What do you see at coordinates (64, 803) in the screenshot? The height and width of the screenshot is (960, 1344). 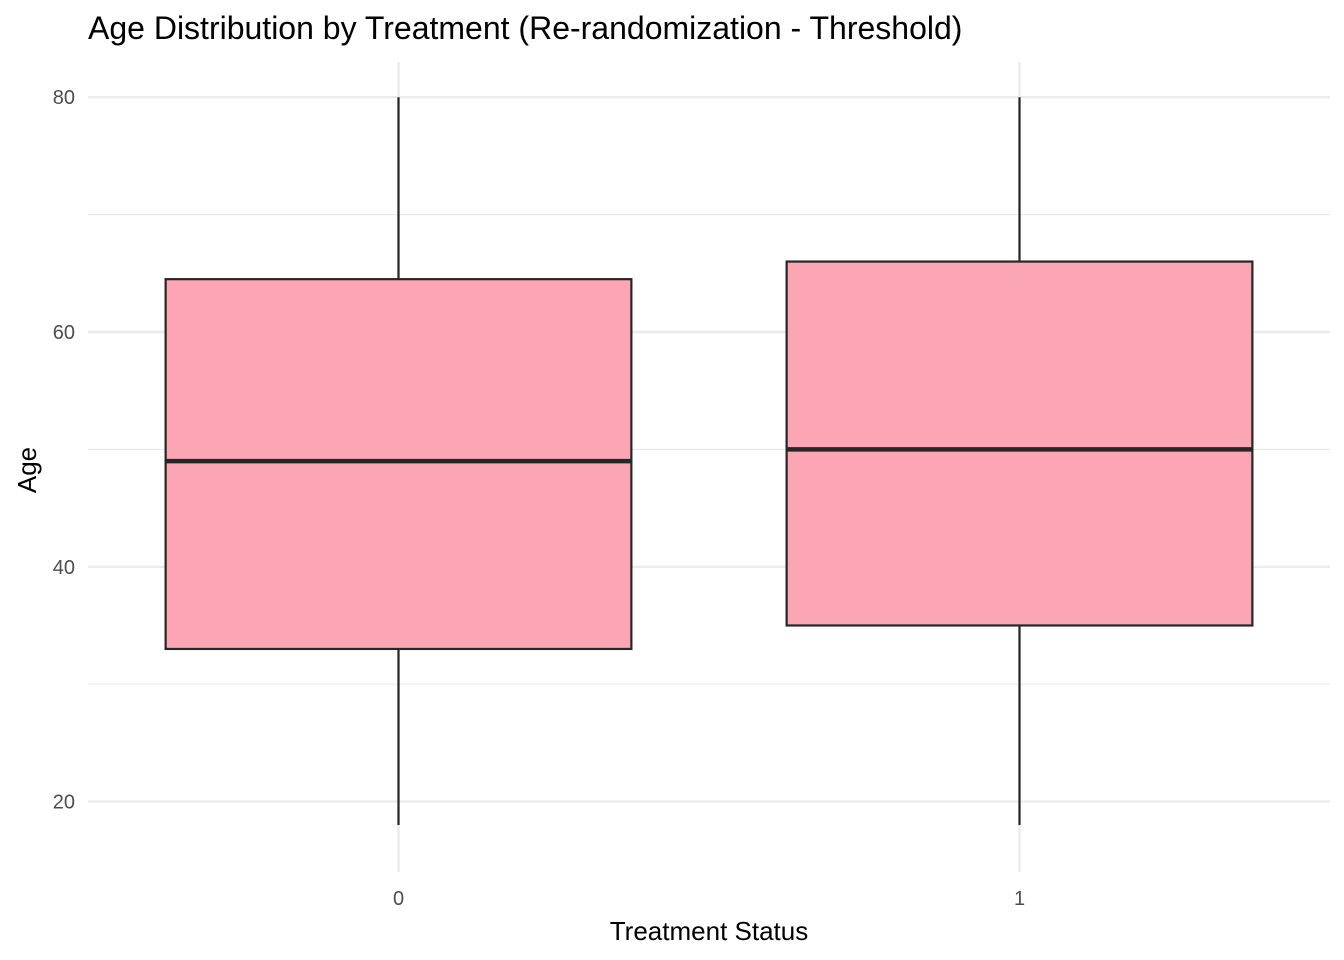 I see `y-tick-label: 20` at bounding box center [64, 803].